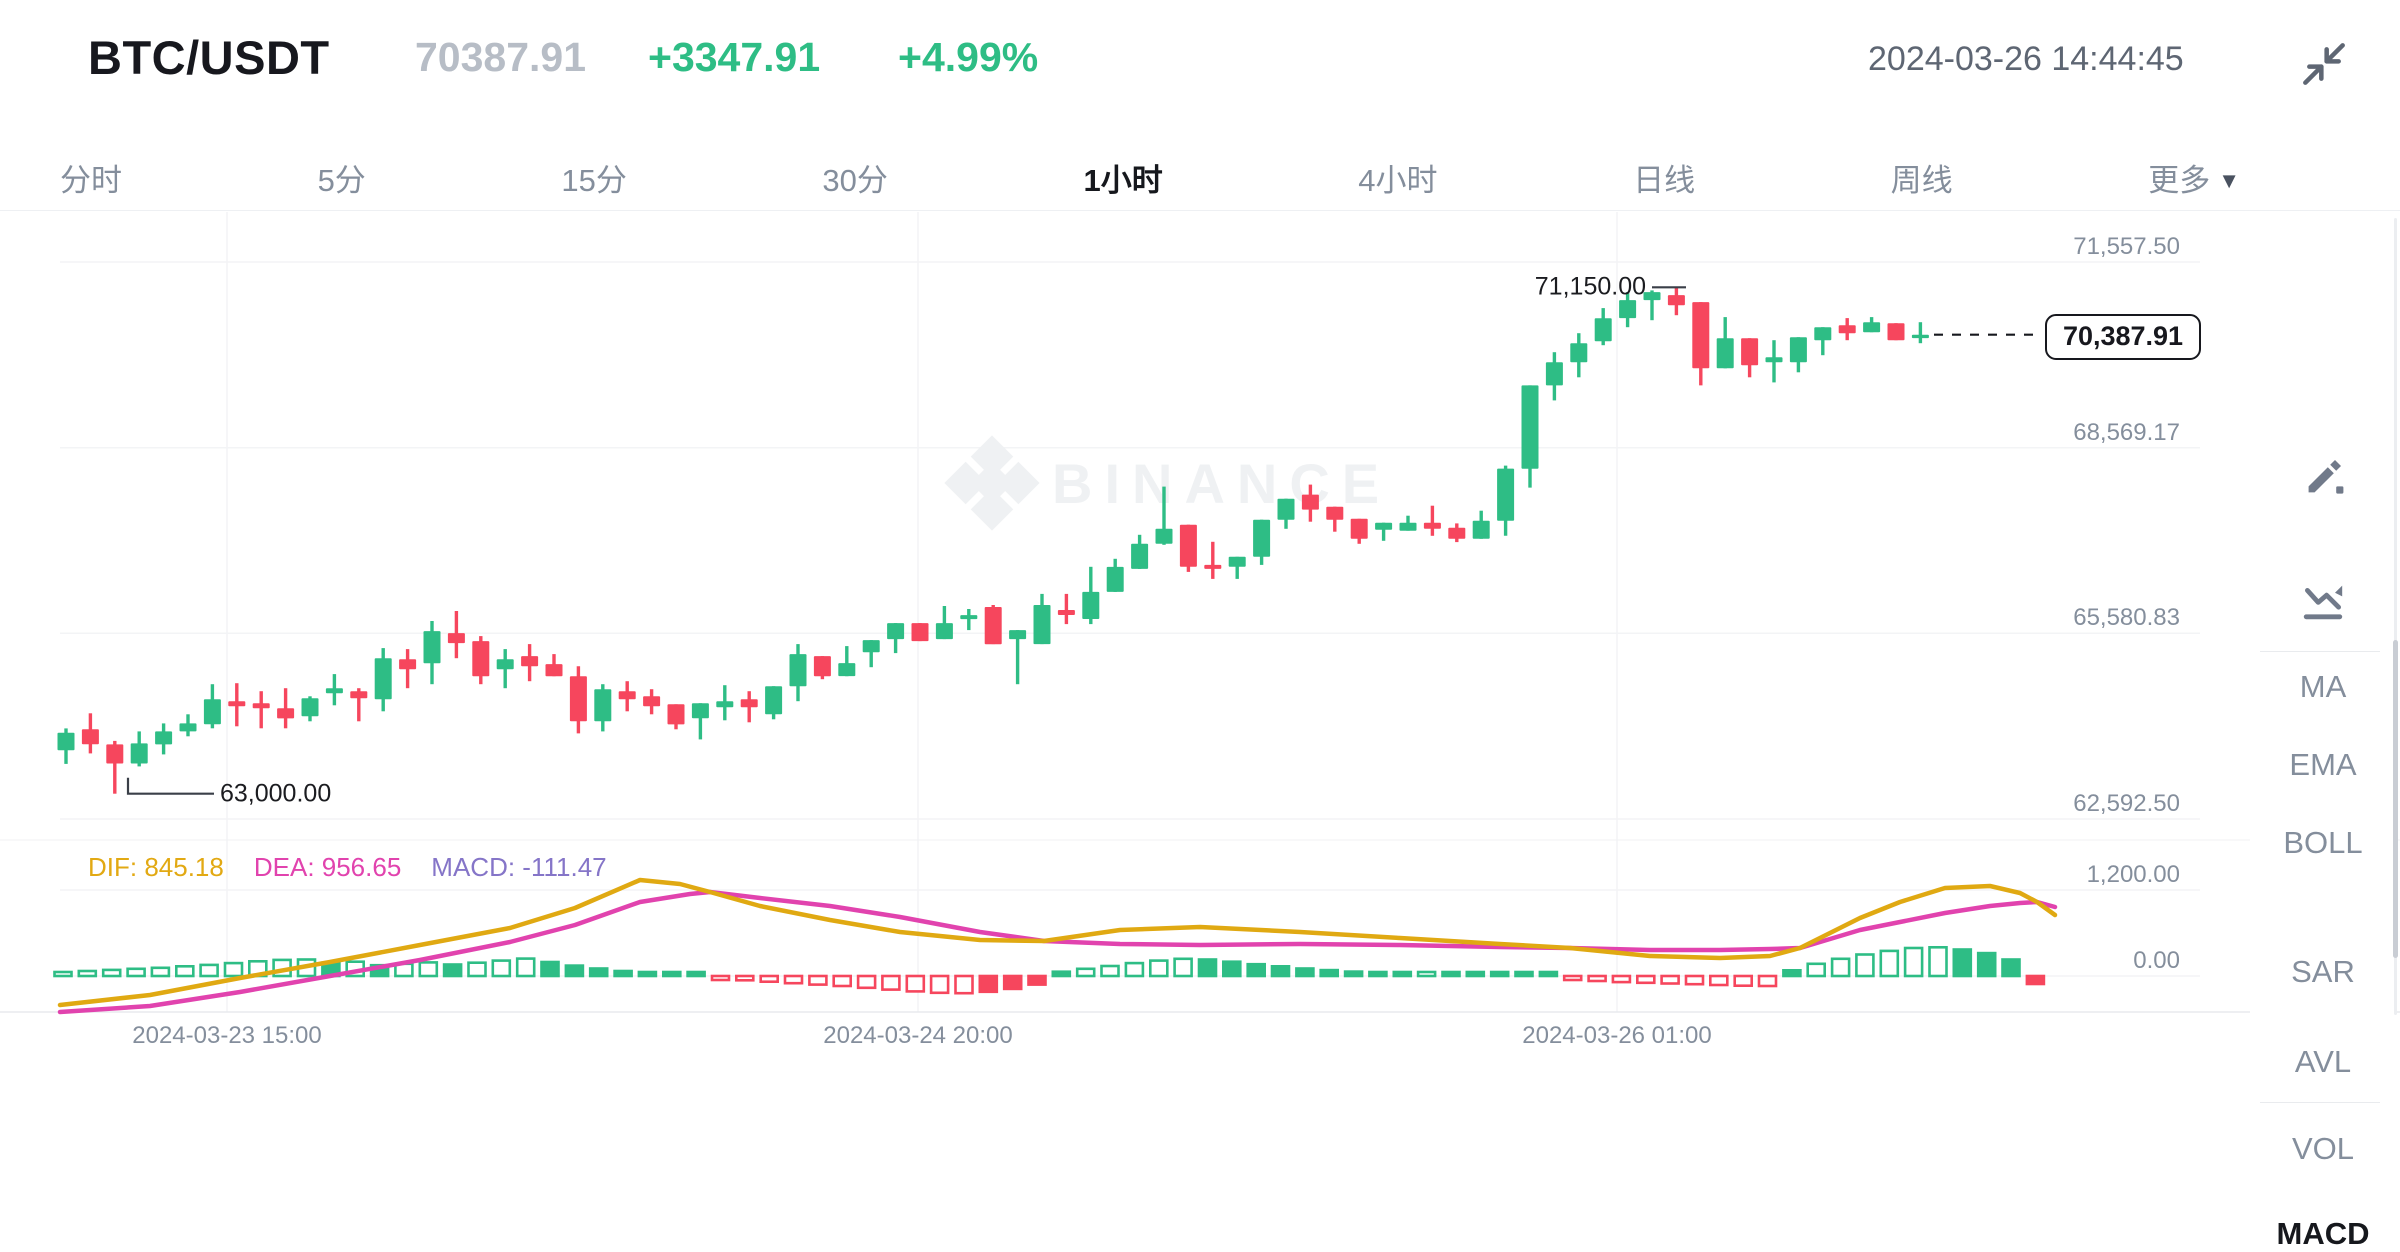 Image resolution: width=2400 pixels, height=1252 pixels. What do you see at coordinates (2323, 842) in the screenshot?
I see `sidebar-item-boll: BOLL` at bounding box center [2323, 842].